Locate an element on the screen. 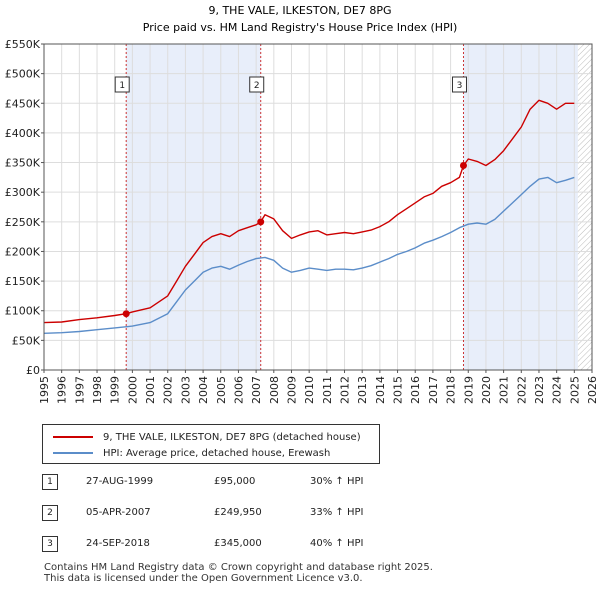 The width and height of the screenshot is (600, 590). y-tick-label: £150K is located at coordinates (23, 281).